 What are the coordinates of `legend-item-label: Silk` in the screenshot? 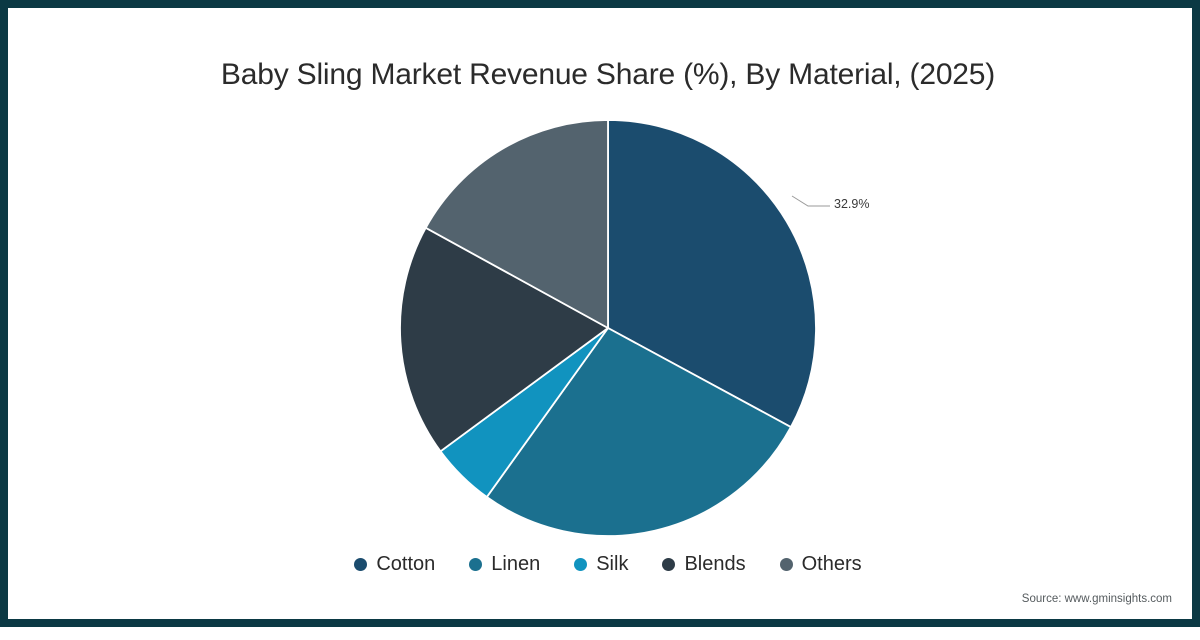 It's located at (612, 564).